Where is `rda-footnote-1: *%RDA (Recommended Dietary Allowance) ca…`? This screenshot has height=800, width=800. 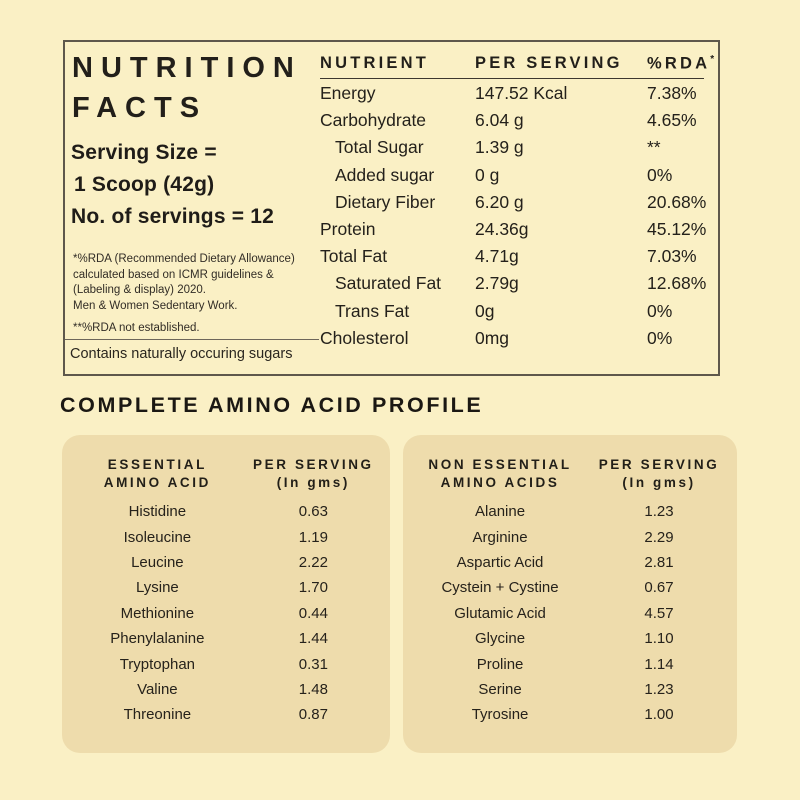 rda-footnote-1: *%RDA (Recommended Dietary Allowance) ca… is located at coordinates (184, 274).